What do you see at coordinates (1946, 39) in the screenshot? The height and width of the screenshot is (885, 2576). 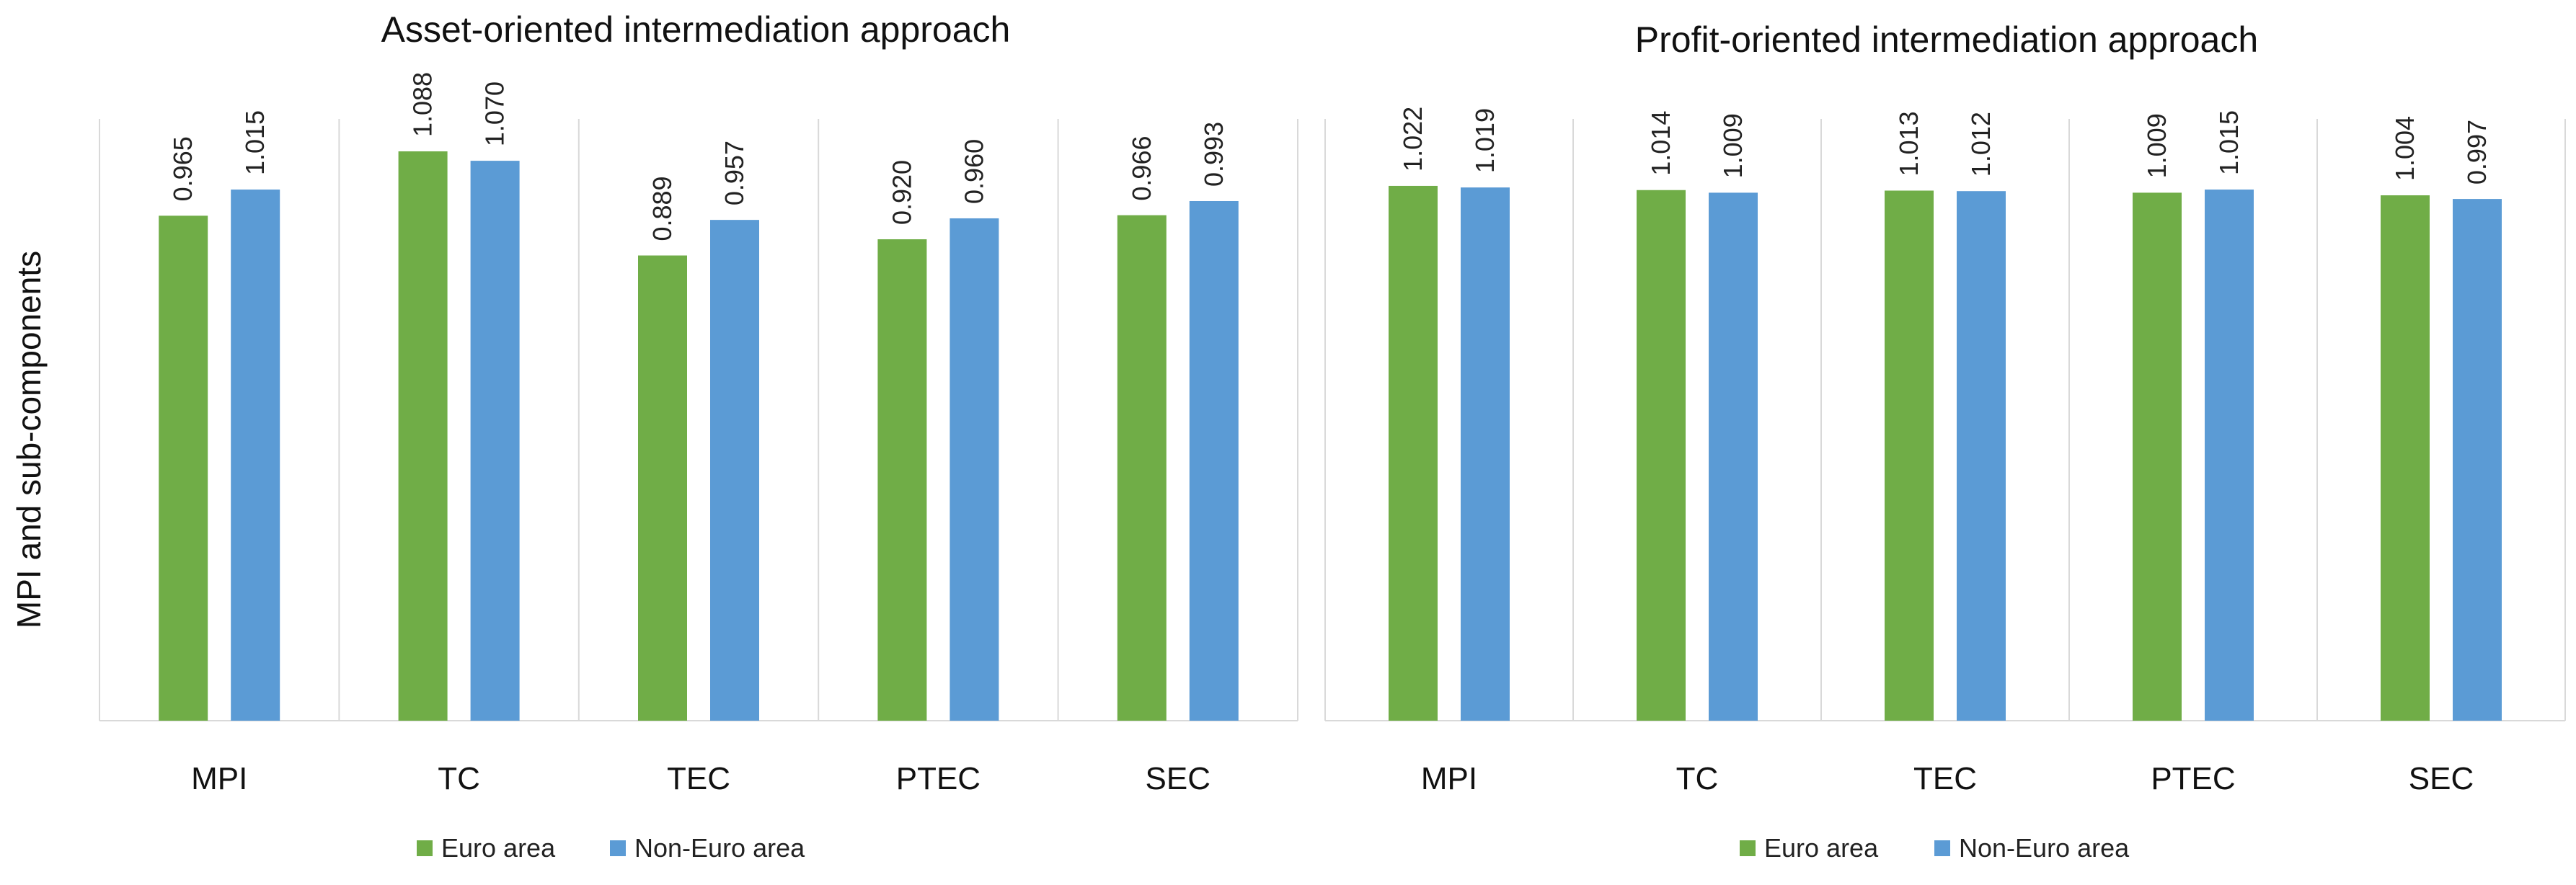 I see `chart-title-profit: Profit-oriented intermediation approach` at bounding box center [1946, 39].